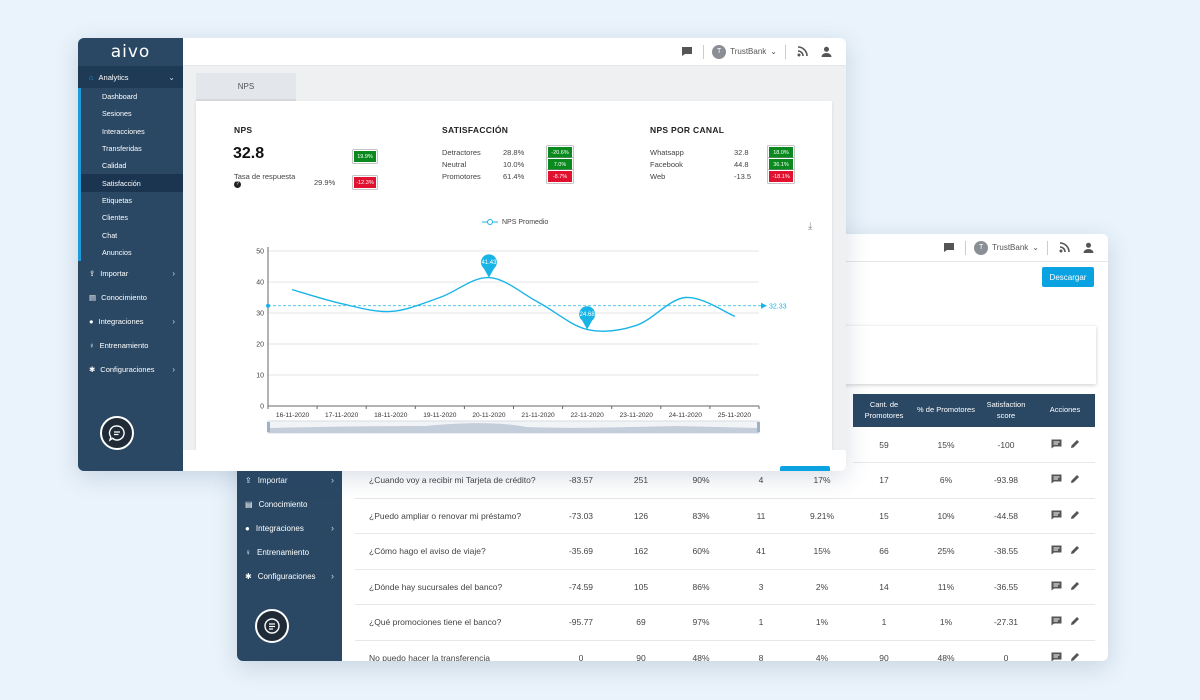 The width and height of the screenshot is (1200, 700). What do you see at coordinates (289, 480) in the screenshot?
I see `back-nav-importar: ⇪ Importar ›` at bounding box center [289, 480].